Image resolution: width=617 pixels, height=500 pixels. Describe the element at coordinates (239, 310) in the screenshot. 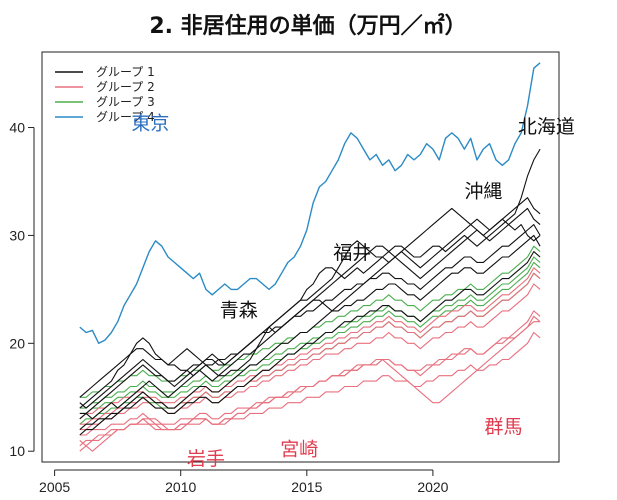

I see `annotation-label-5: 青森` at that location.